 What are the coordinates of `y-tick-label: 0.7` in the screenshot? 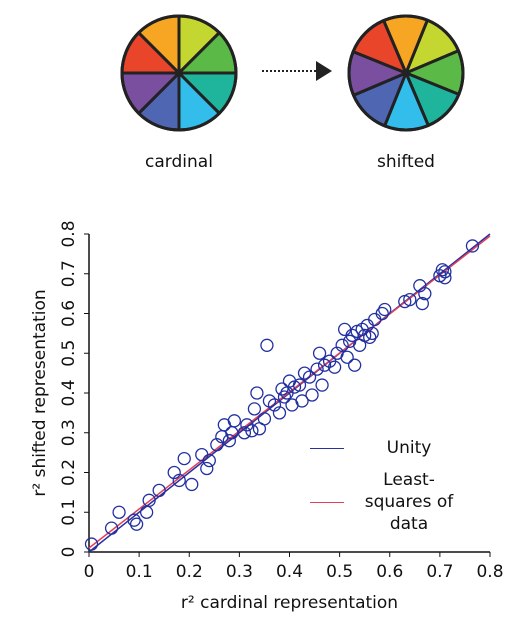 It's located at (69, 273).